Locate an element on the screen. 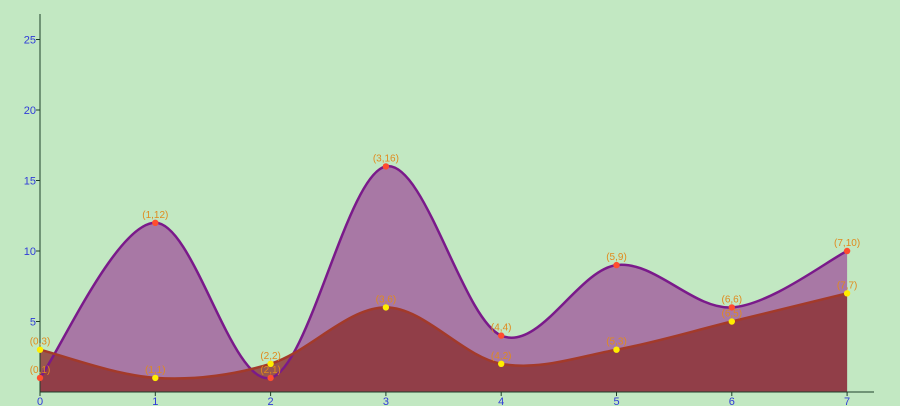 The width and height of the screenshot is (900, 406). data-label: (3,6) is located at coordinates (386, 299).